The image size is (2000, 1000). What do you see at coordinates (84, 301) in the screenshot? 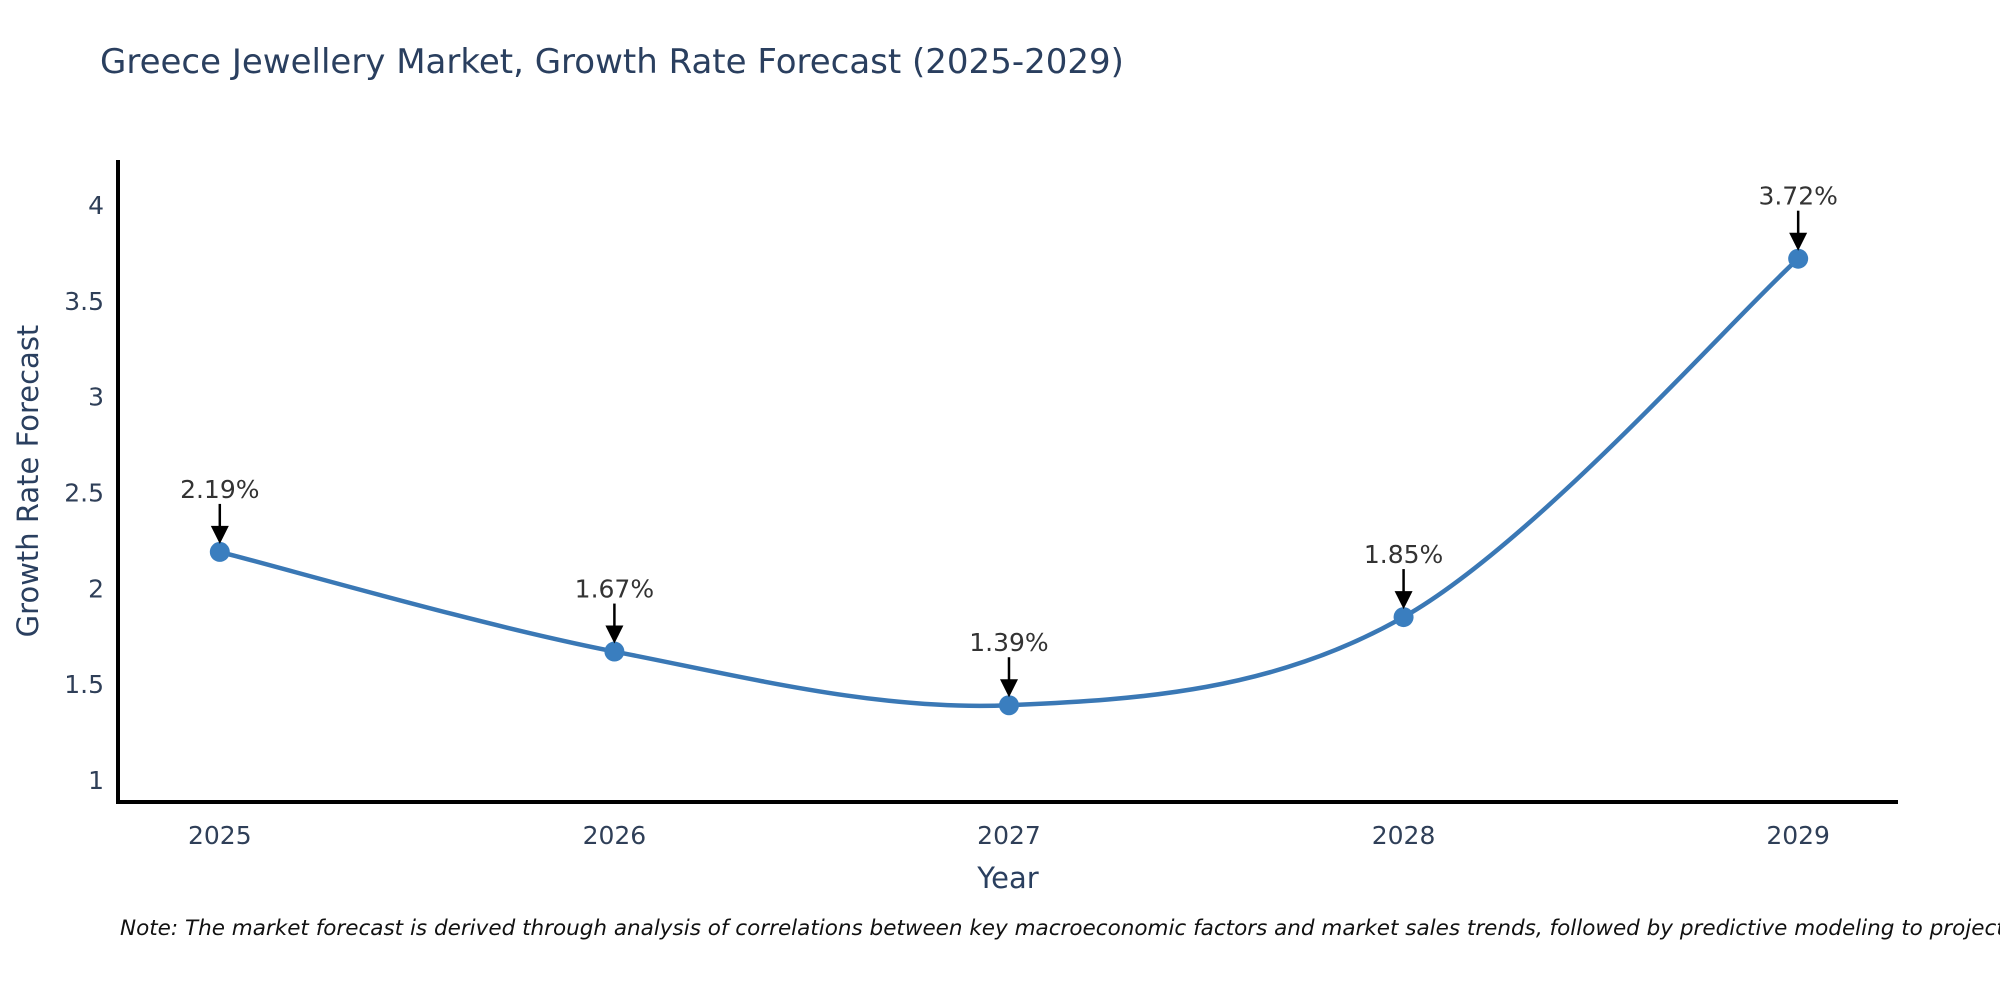
I see `y-tick-label: 3.5` at bounding box center [84, 301].